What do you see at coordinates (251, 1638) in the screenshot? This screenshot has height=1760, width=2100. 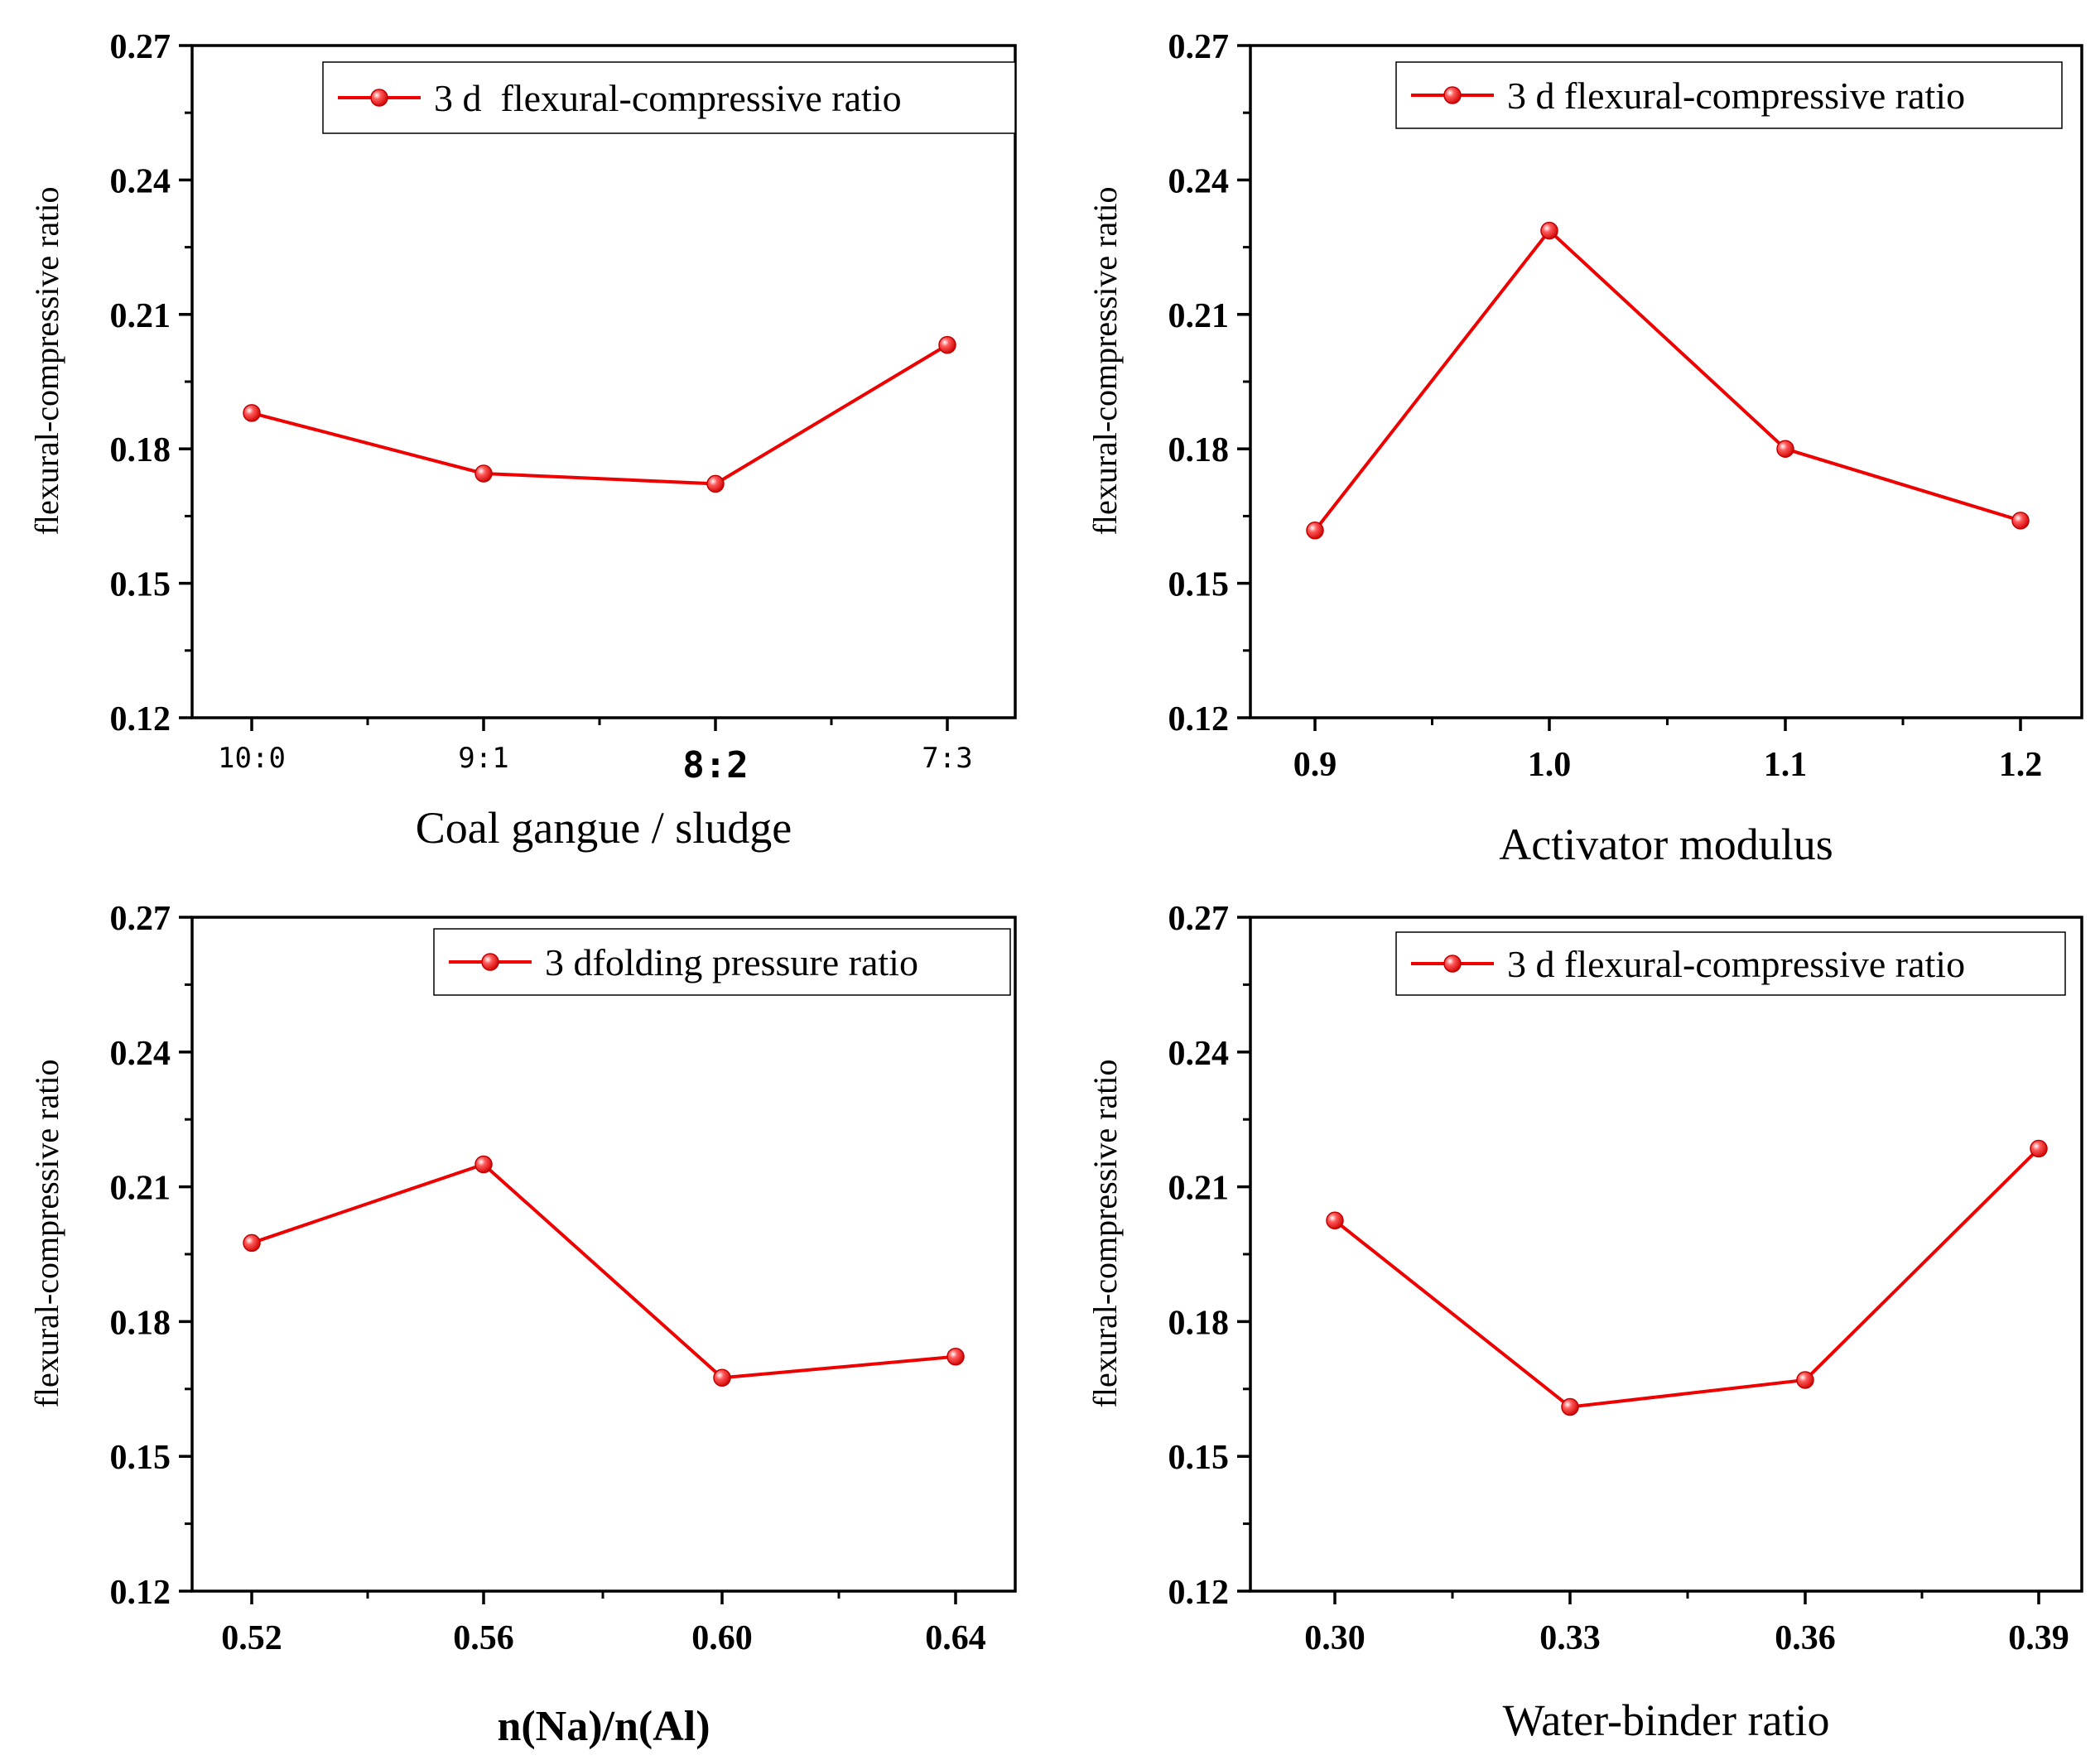 I see `x-tick-label: 0.52` at bounding box center [251, 1638].